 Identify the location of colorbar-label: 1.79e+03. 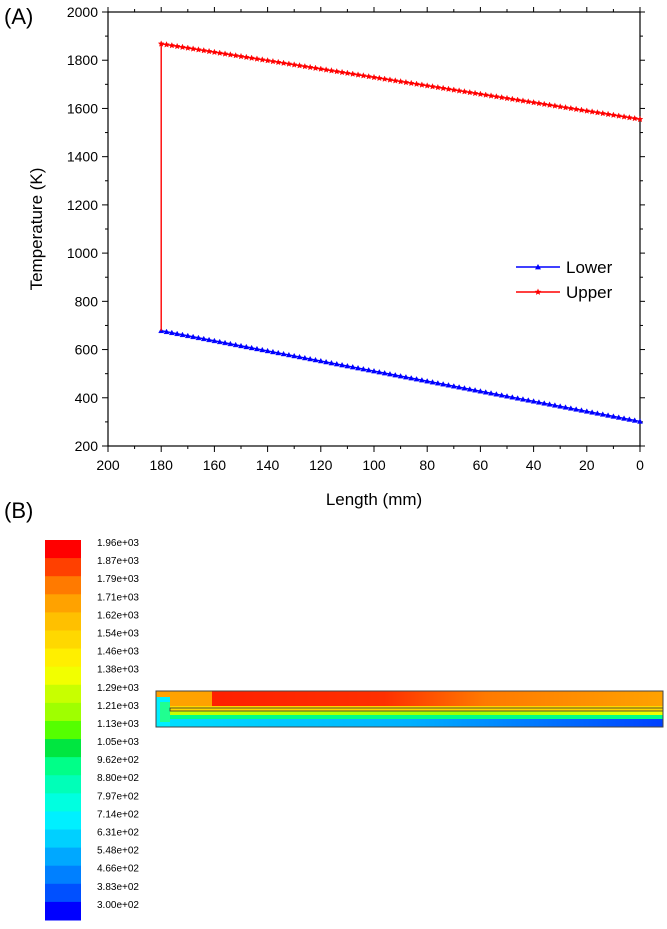
(118, 579).